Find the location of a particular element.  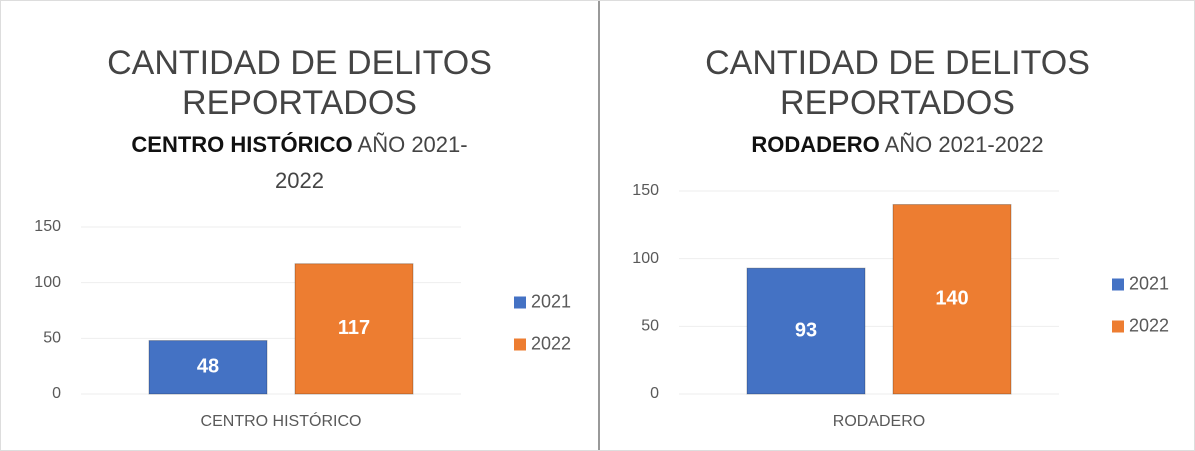

data-label: 117 is located at coordinates (354, 328).